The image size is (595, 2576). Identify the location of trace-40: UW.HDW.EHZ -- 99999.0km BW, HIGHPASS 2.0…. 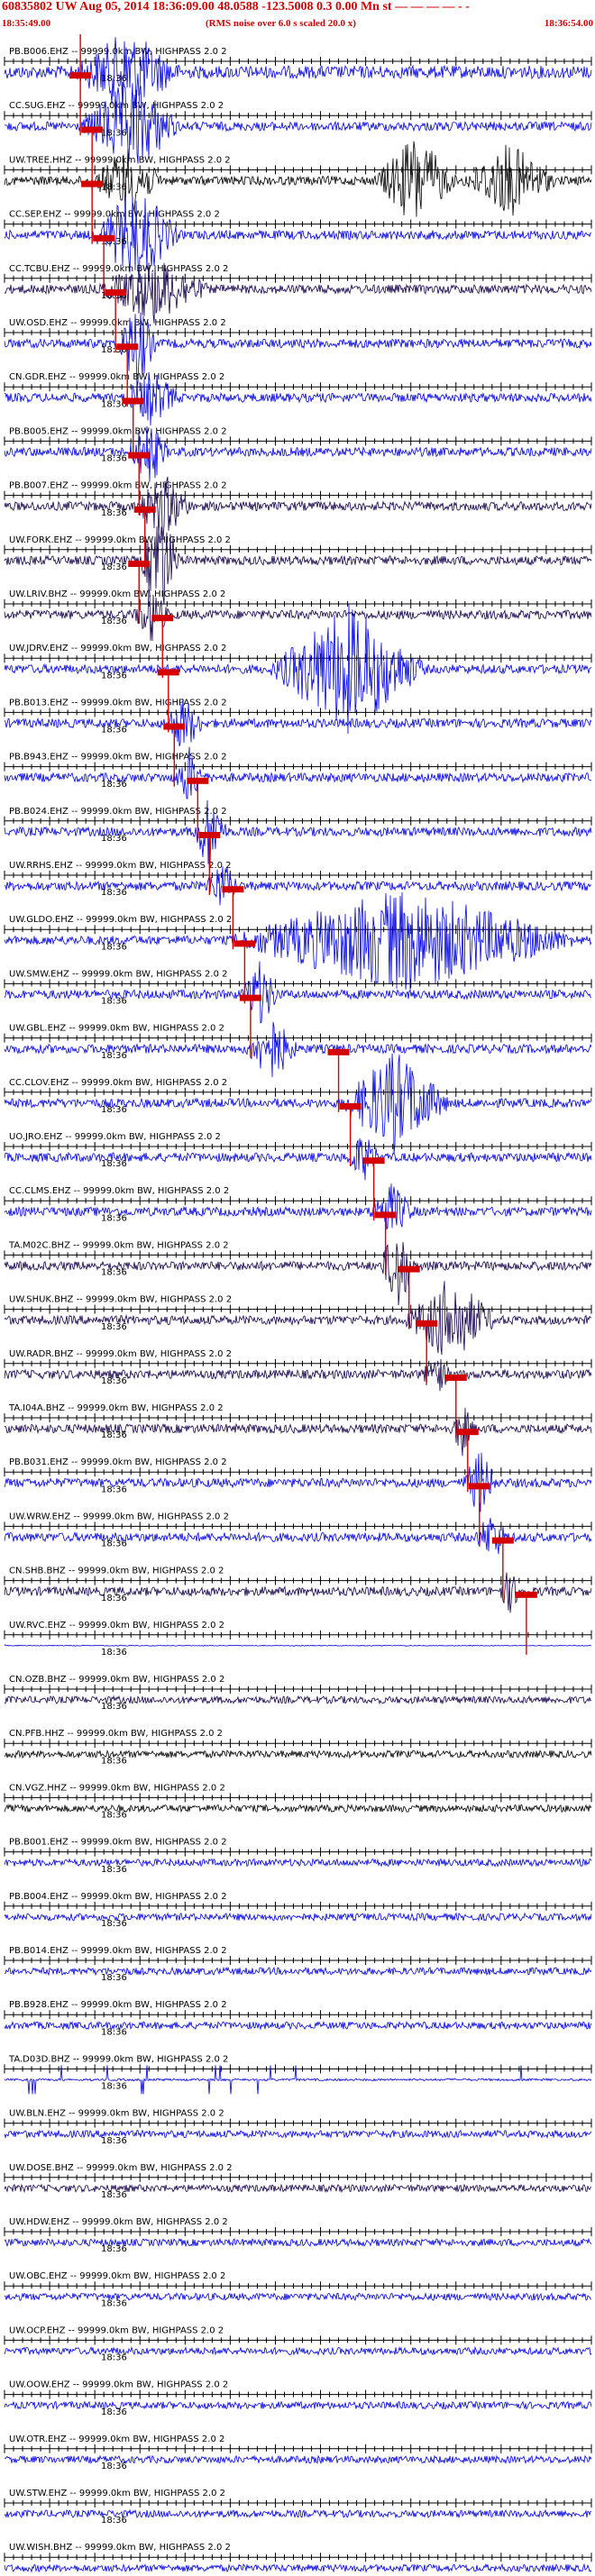
(298, 2219).